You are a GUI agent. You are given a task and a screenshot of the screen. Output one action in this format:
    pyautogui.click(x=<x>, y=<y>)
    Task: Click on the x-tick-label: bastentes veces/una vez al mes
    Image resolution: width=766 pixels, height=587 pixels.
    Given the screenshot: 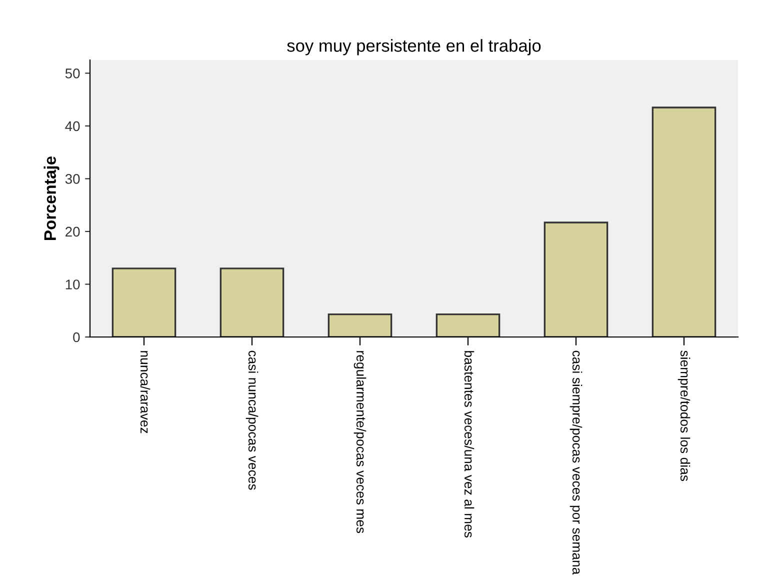 What is the action you would take?
    pyautogui.click(x=469, y=444)
    